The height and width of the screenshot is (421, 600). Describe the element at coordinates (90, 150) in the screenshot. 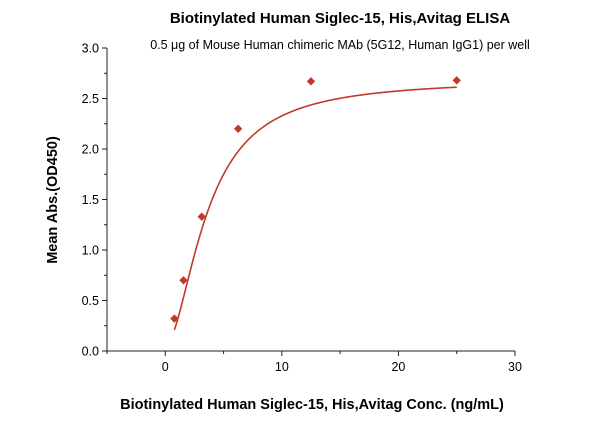

I see `y-tick-label: 2.0` at that location.